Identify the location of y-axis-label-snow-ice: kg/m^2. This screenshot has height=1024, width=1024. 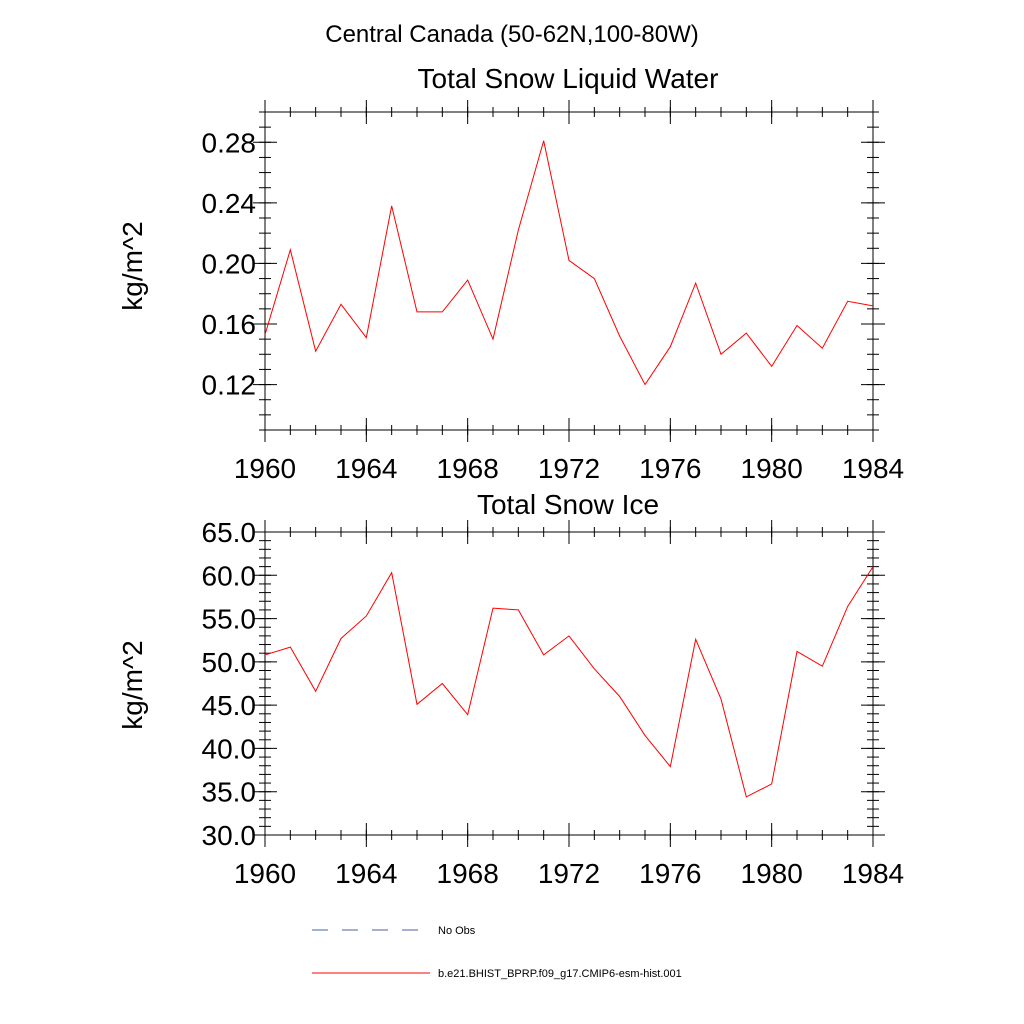
(132, 684).